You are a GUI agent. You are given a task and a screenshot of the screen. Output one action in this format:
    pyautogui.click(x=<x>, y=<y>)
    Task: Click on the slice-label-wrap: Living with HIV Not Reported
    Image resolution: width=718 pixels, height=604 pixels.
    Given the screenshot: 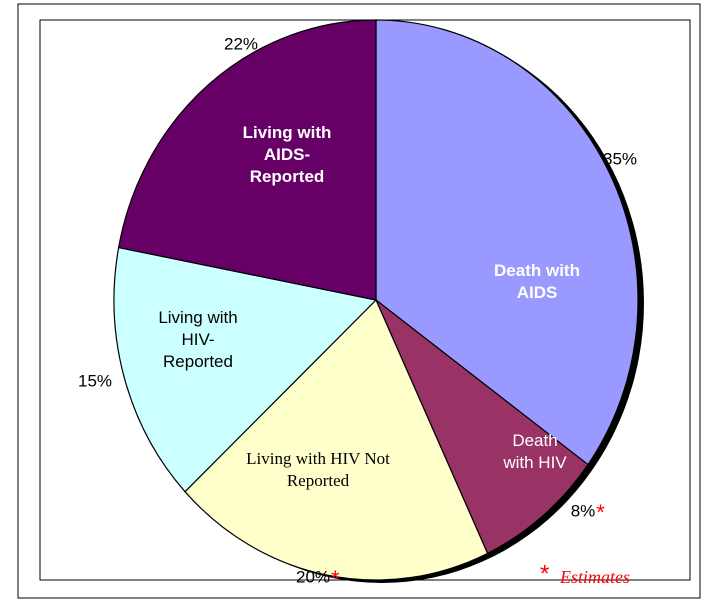 What is the action you would take?
    pyautogui.click(x=318, y=470)
    